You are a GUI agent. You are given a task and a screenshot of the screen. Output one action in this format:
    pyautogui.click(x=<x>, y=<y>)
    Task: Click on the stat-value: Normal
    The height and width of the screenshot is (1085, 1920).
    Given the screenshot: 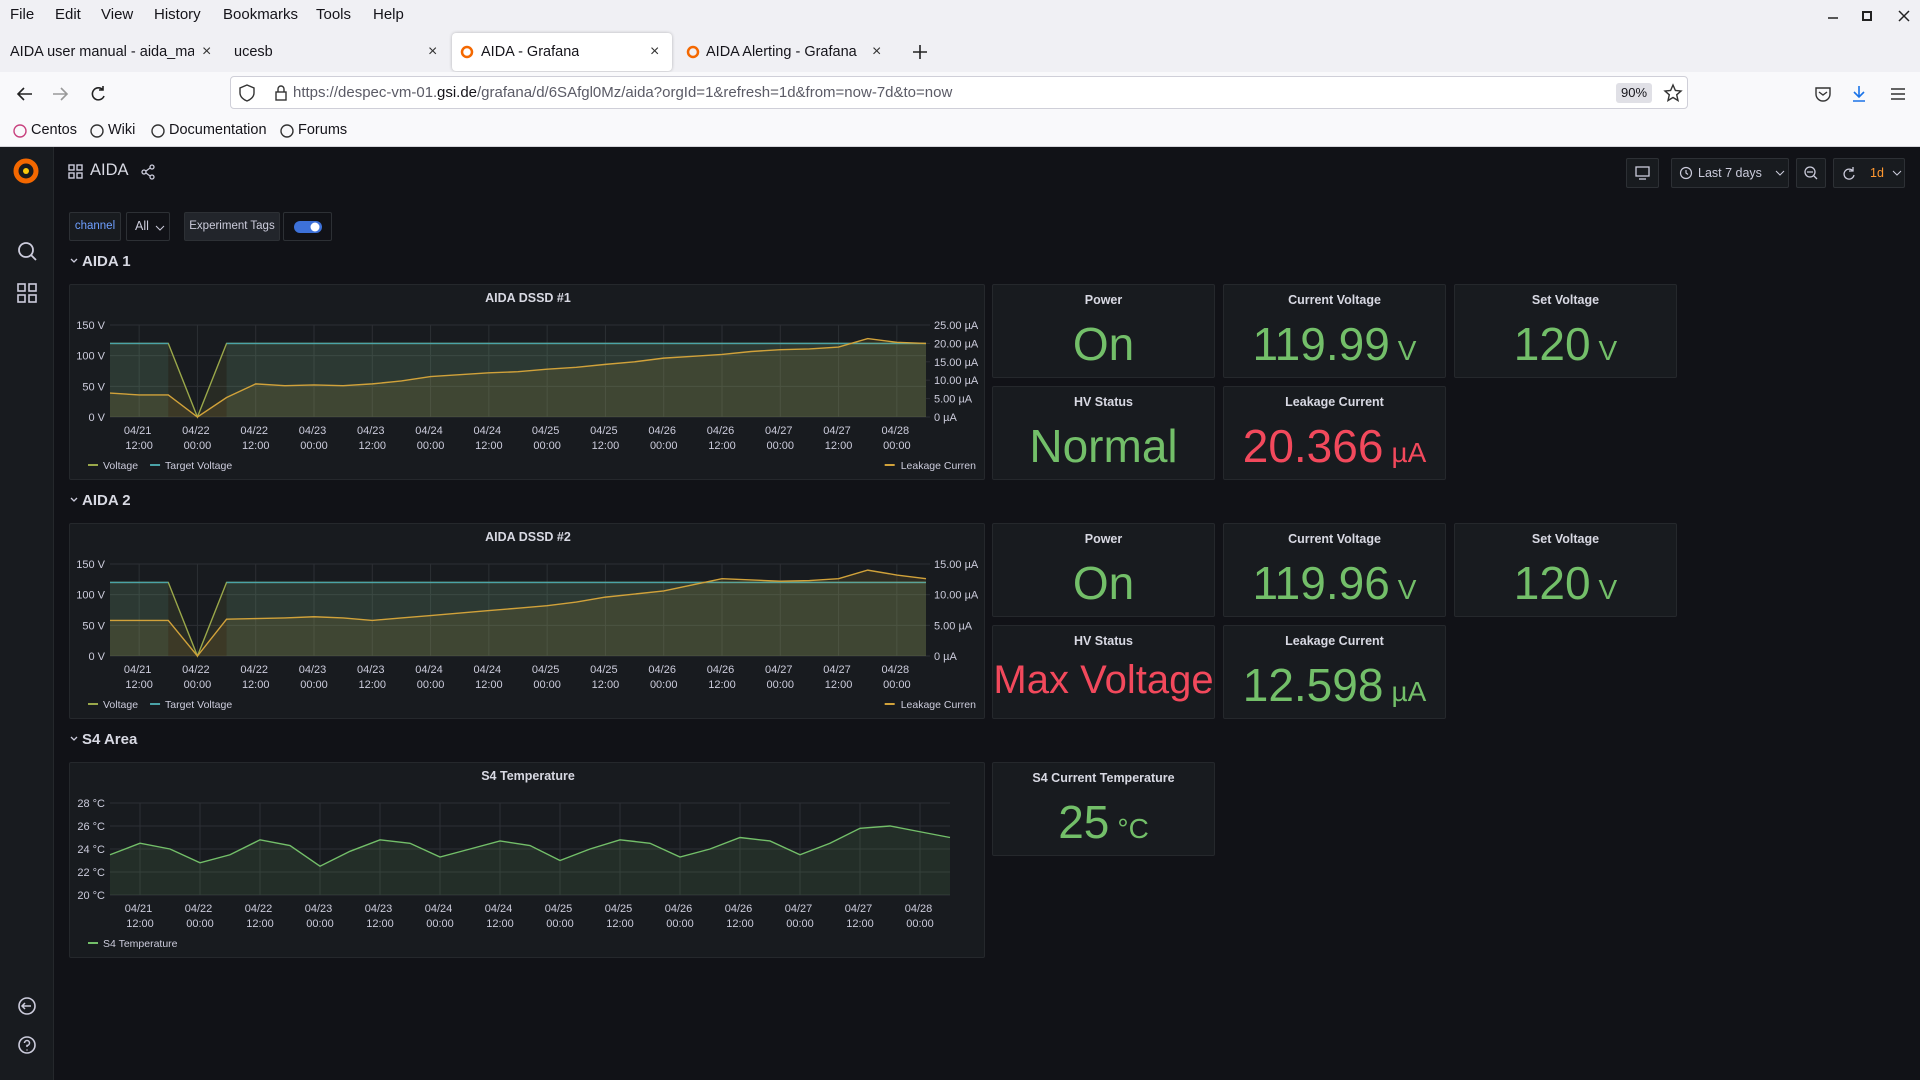 What is the action you would take?
    pyautogui.click(x=1103, y=446)
    